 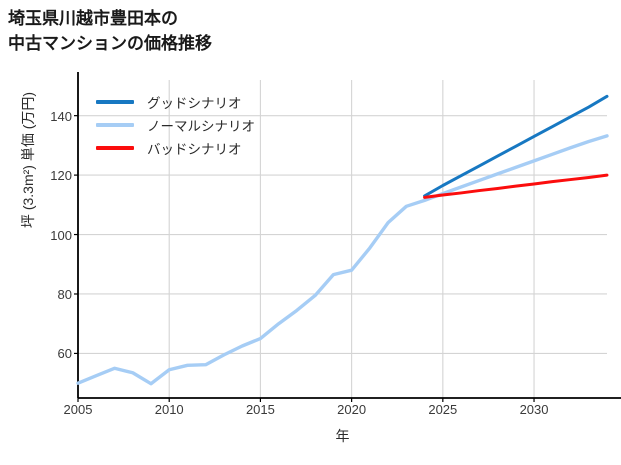 I want to click on legend-label-normal: ノーマルシナリオ, so click(x=201, y=126).